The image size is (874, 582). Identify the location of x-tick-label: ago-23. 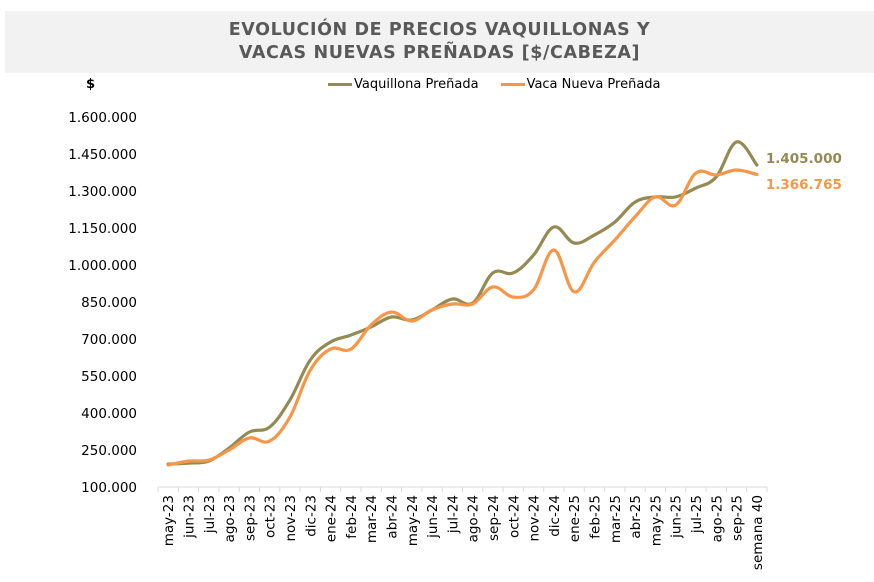
(230, 518).